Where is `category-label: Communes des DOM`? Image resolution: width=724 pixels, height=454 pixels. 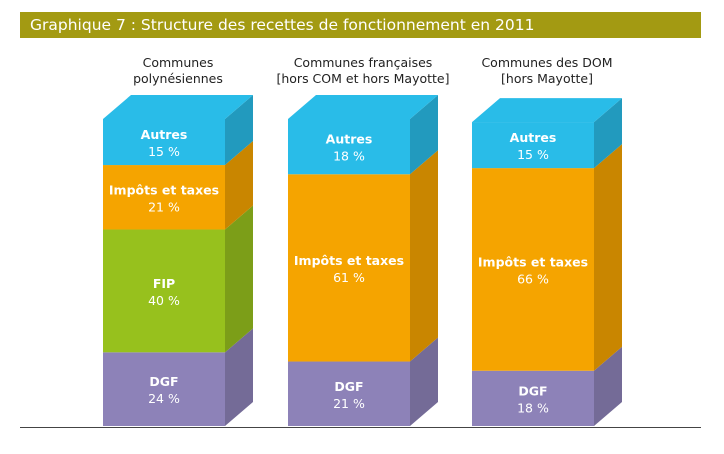 category-label: Communes des DOM is located at coordinates (546, 62).